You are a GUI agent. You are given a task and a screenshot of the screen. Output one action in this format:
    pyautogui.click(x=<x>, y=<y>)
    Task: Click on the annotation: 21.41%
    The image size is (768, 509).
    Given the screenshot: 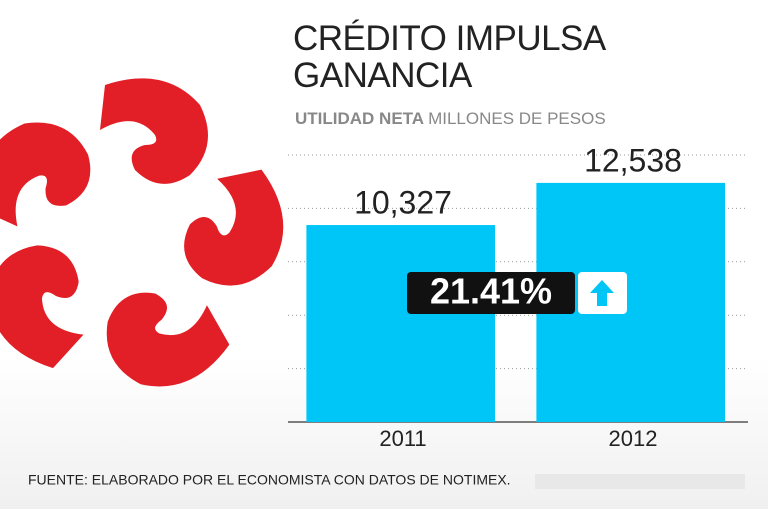 What is the action you would take?
    pyautogui.click(x=491, y=291)
    